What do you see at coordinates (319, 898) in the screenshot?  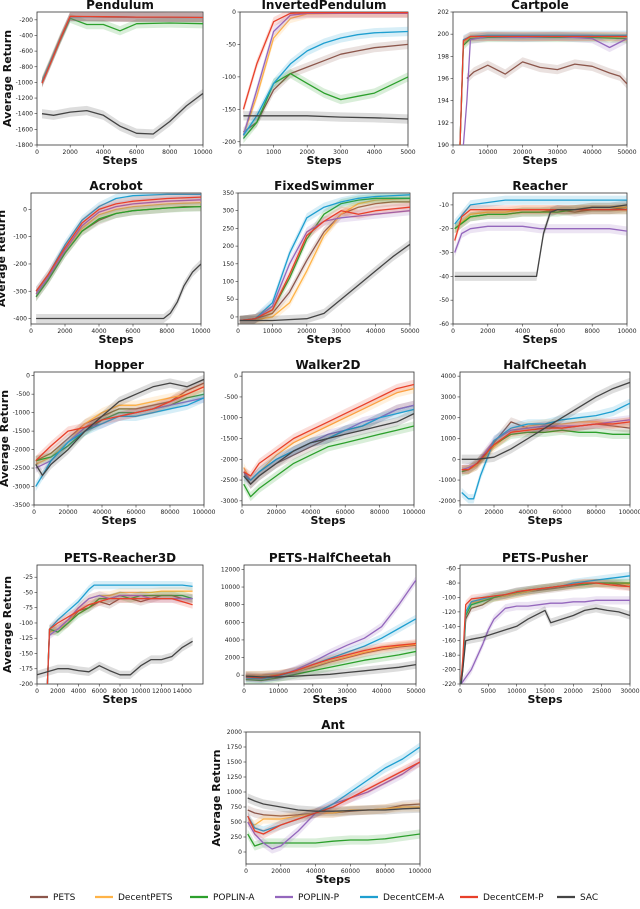 I see `legend-label-poplin-p: POPLIN-P` at bounding box center [319, 898].